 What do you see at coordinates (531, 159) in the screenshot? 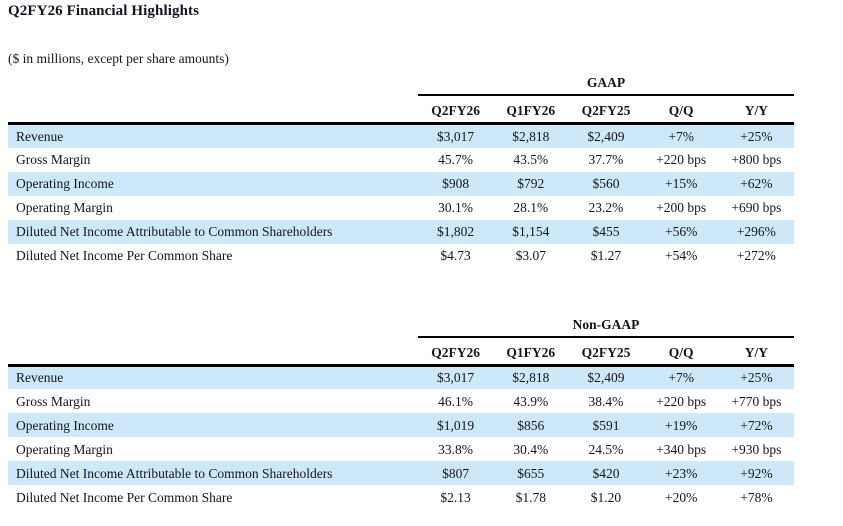
I see `cell-value: 43.5%` at bounding box center [531, 159].